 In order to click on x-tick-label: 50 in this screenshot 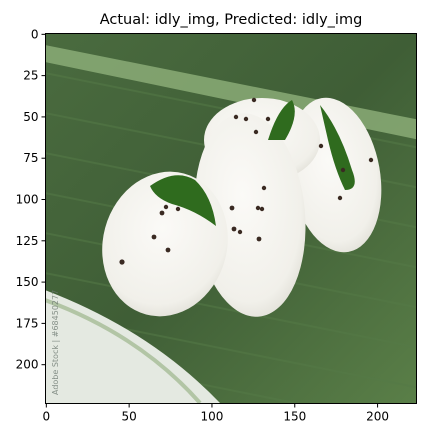, I will do `click(129, 417)`.